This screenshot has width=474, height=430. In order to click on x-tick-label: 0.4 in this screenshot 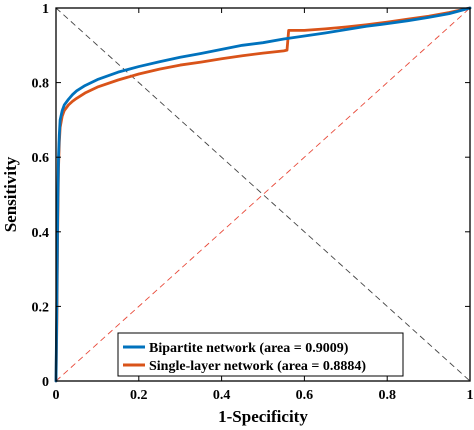, I will do `click(222, 395)`.